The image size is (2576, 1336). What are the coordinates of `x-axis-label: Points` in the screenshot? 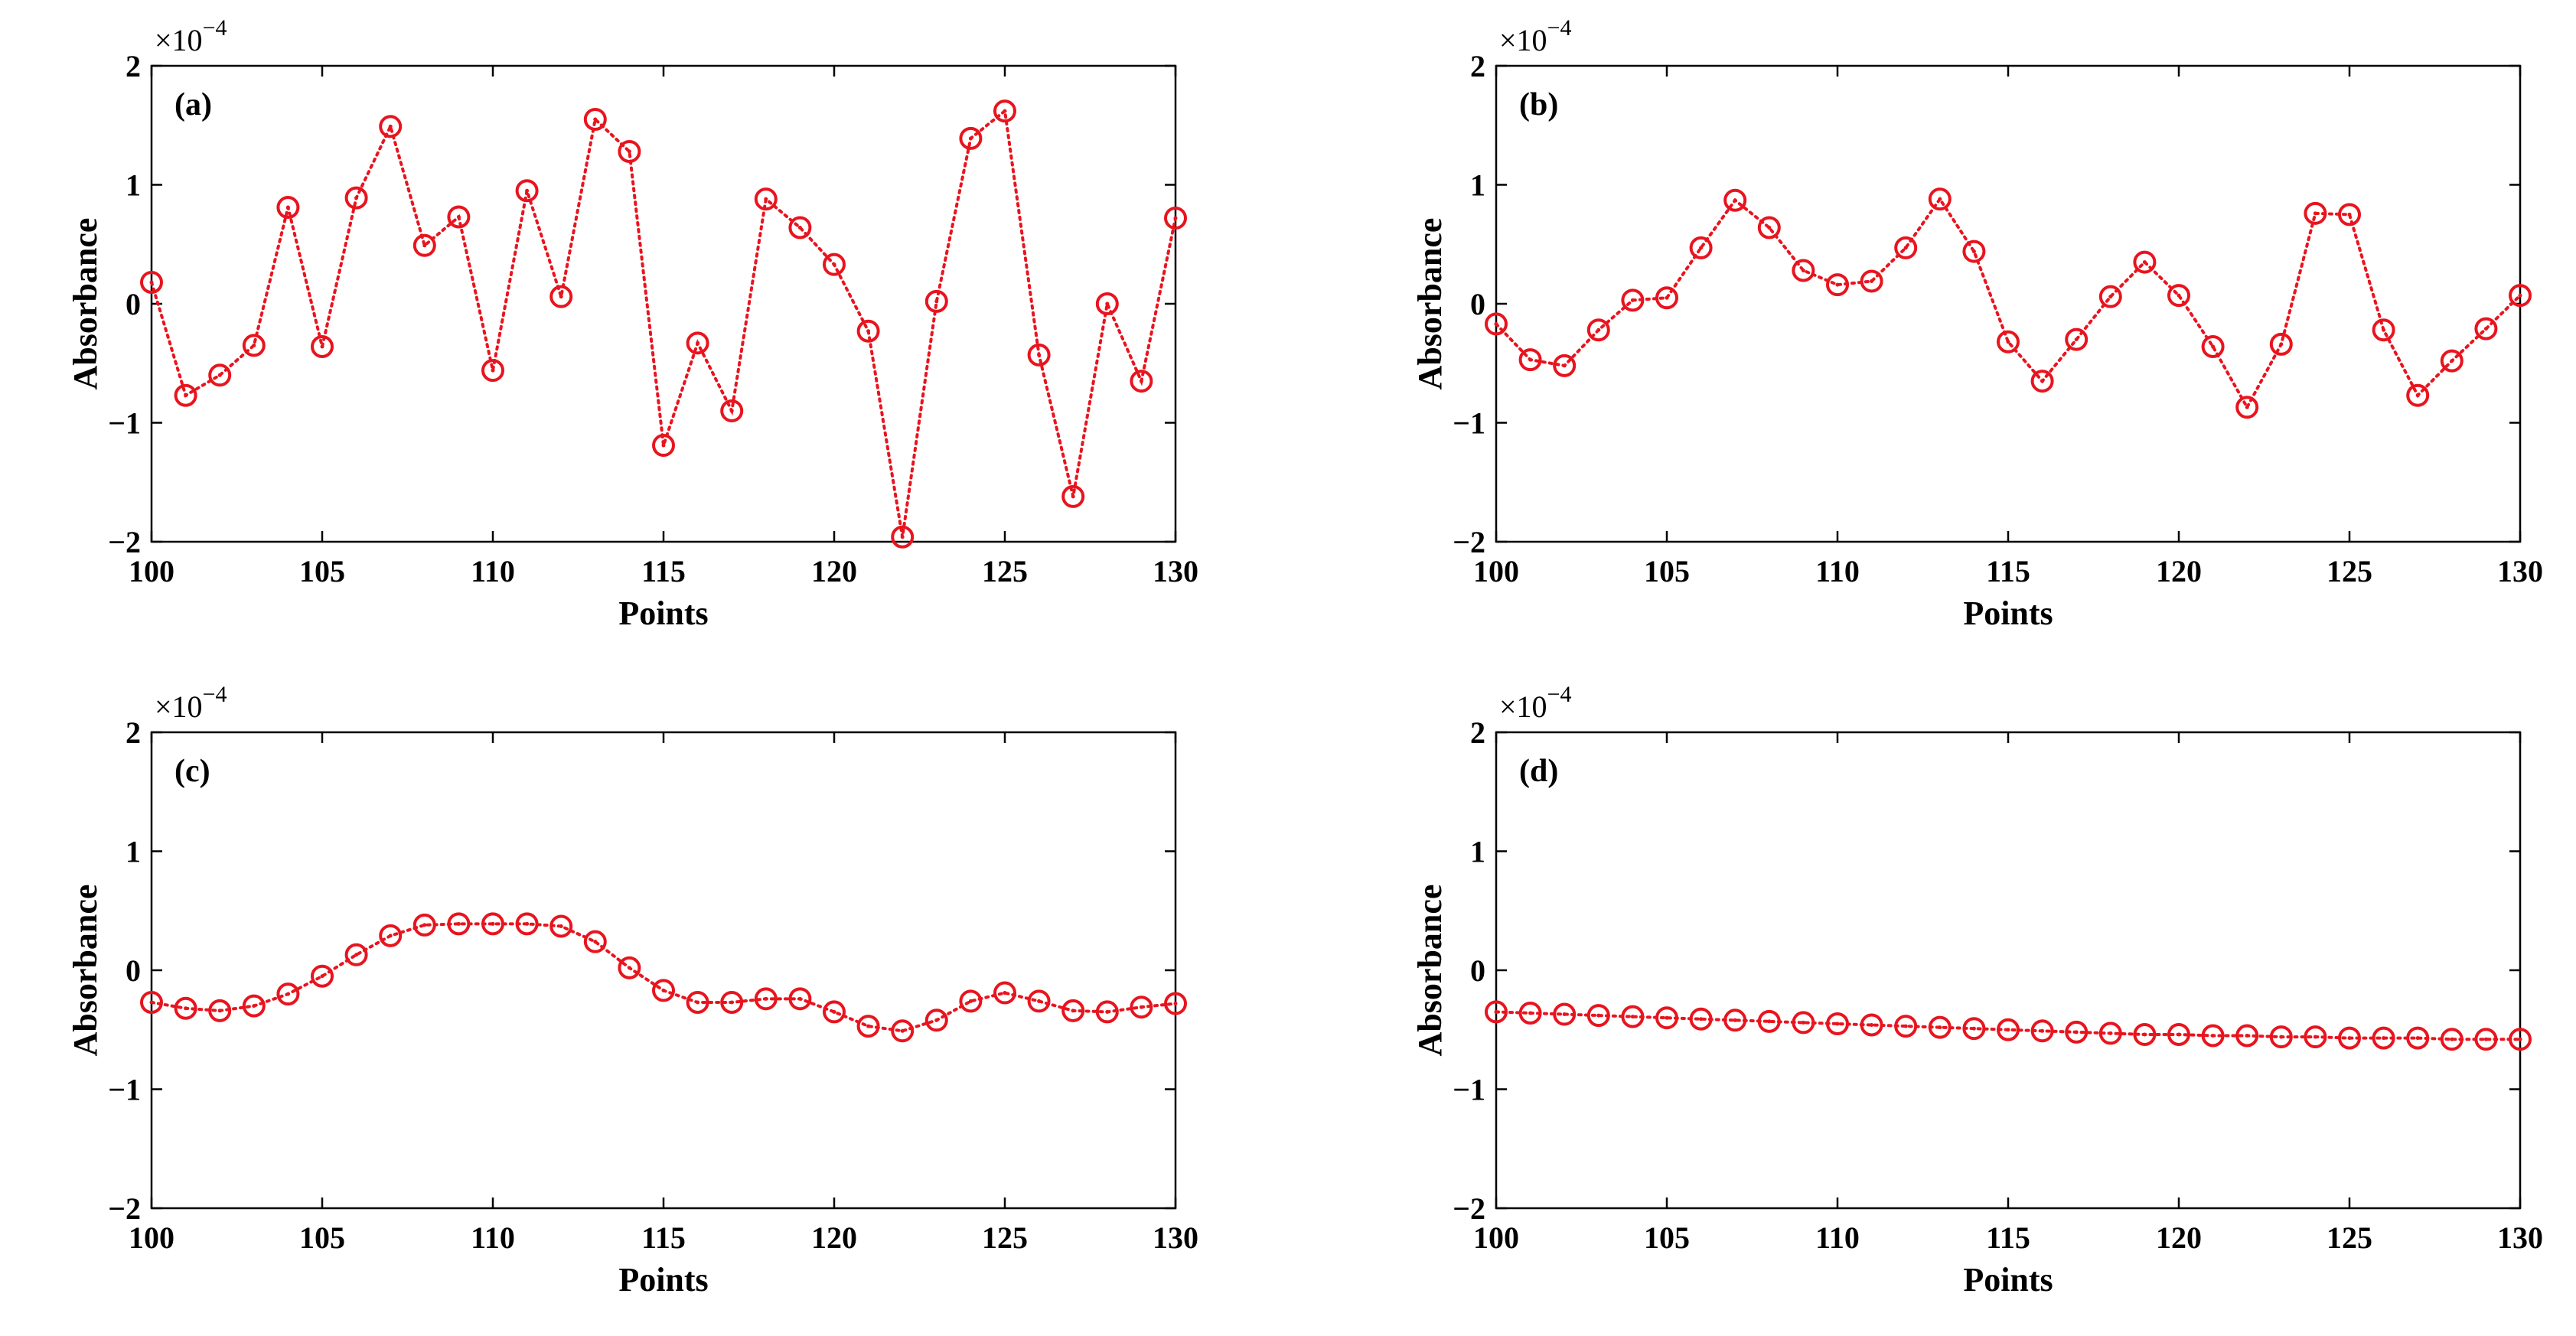 It's located at (663, 1280).